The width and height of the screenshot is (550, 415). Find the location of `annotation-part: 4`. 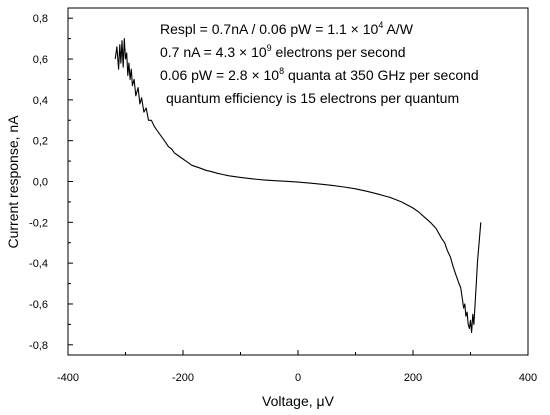

annotation-part: 4 is located at coordinates (380, 25).